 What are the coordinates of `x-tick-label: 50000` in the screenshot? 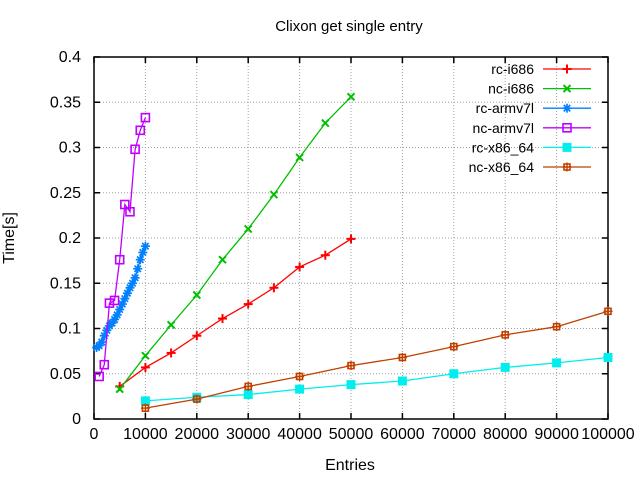 It's located at (351, 434).